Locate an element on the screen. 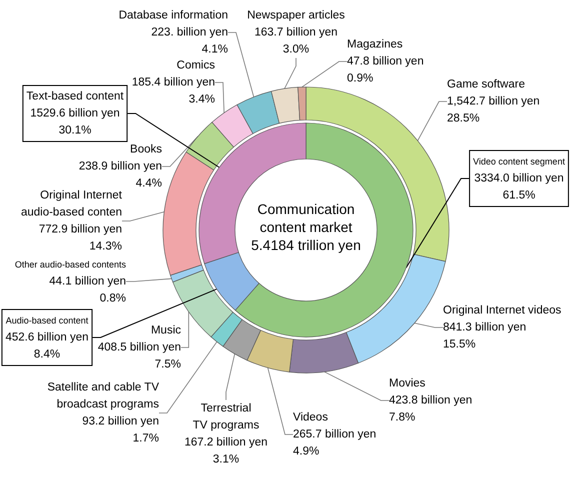 Image resolution: width=577 pixels, height=482 pixels. data-label: 93.2 billion yen 1.7% is located at coordinates (120, 430).